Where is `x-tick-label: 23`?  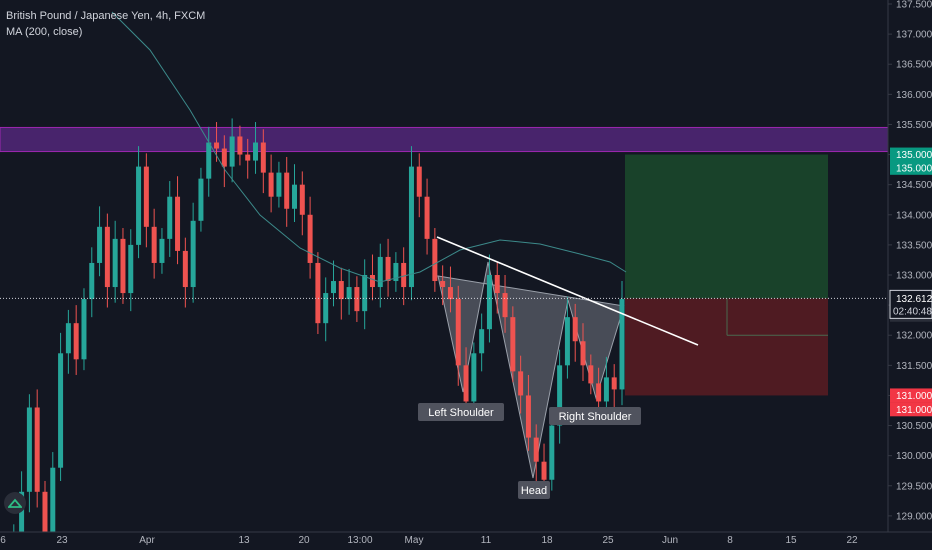 x-tick-label: 23 is located at coordinates (62, 540).